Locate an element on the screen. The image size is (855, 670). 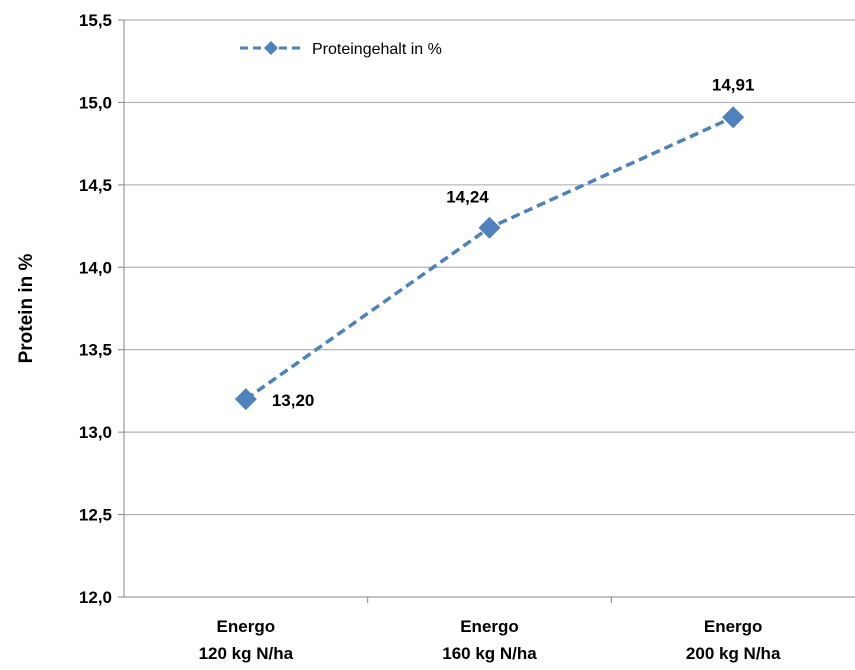
x-tick-label-line: 120 kg N/ha is located at coordinates (246, 653).